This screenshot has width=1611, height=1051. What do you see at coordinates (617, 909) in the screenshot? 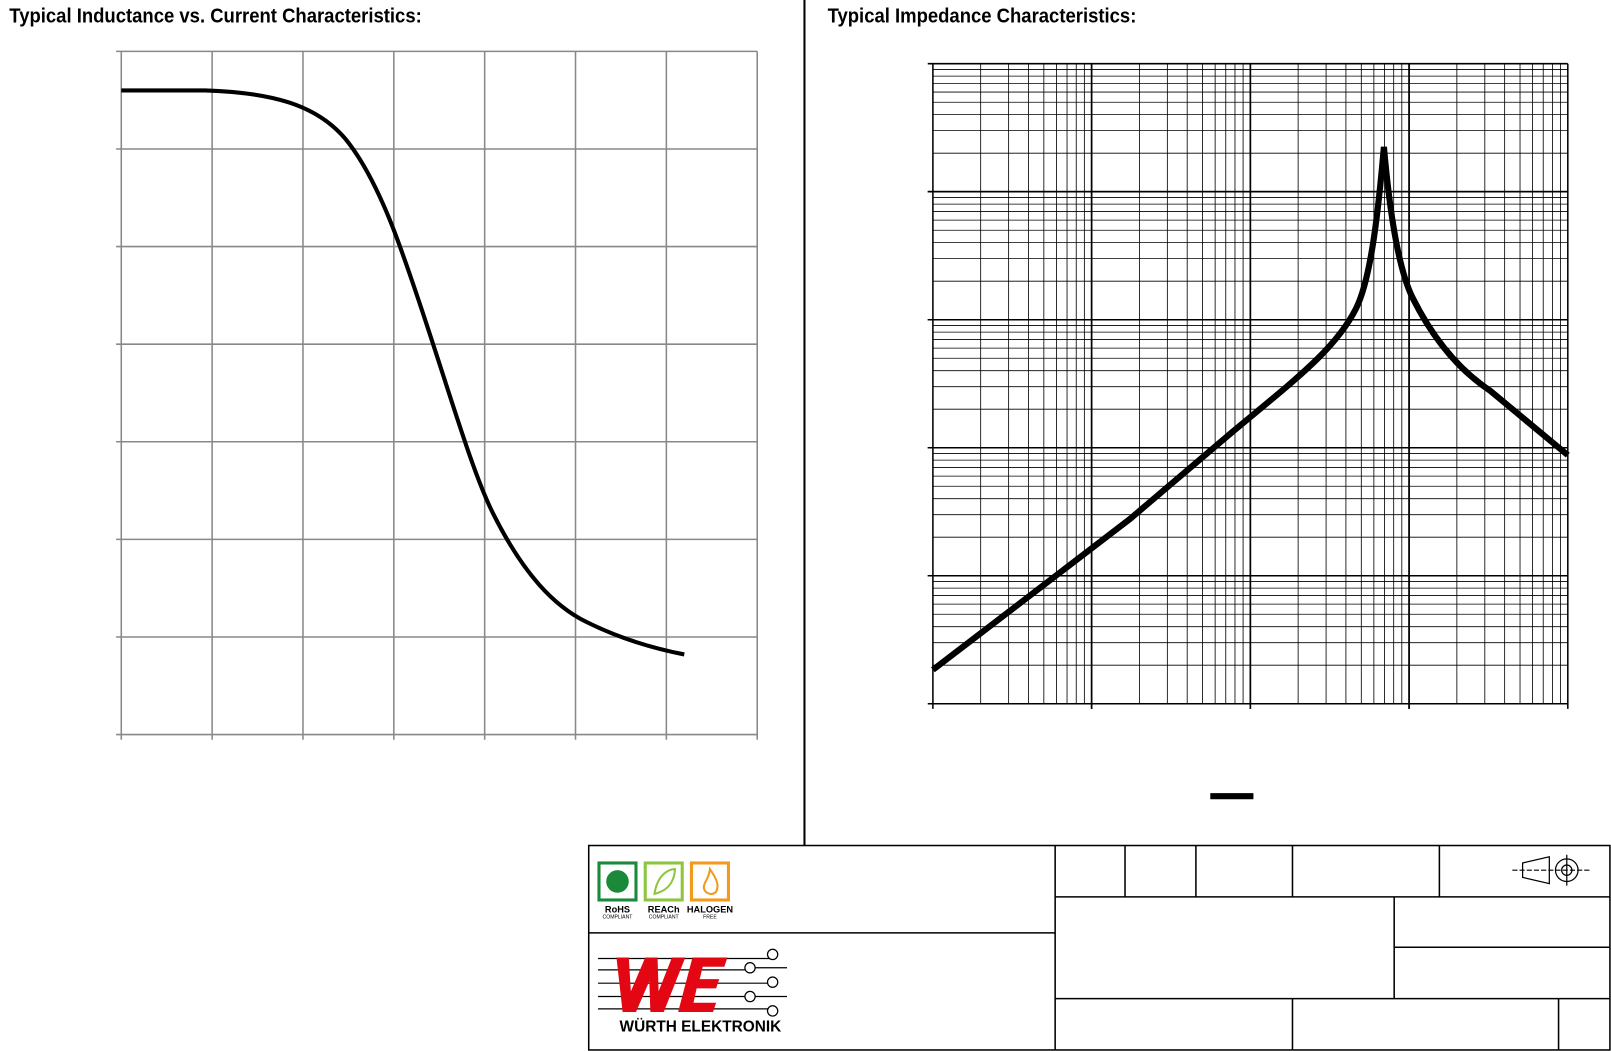
I see `badge-name: RoHS` at bounding box center [617, 909].